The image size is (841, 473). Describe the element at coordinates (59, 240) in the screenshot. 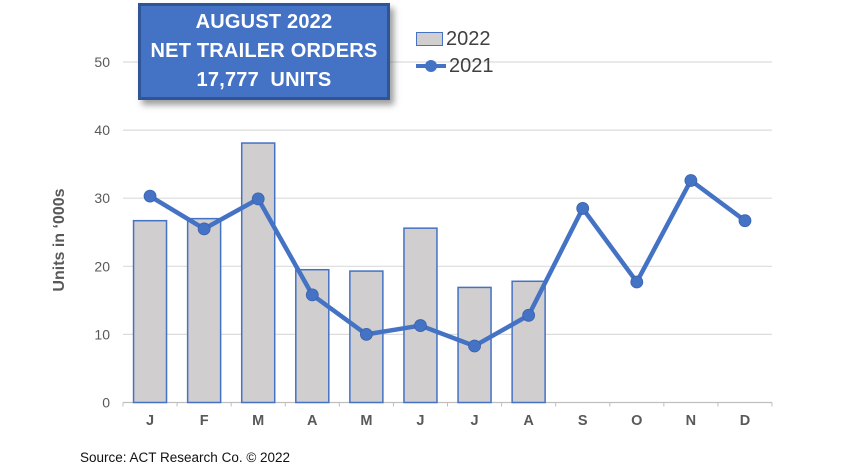

I see `y-axis-title: Units in ‘000s` at that location.